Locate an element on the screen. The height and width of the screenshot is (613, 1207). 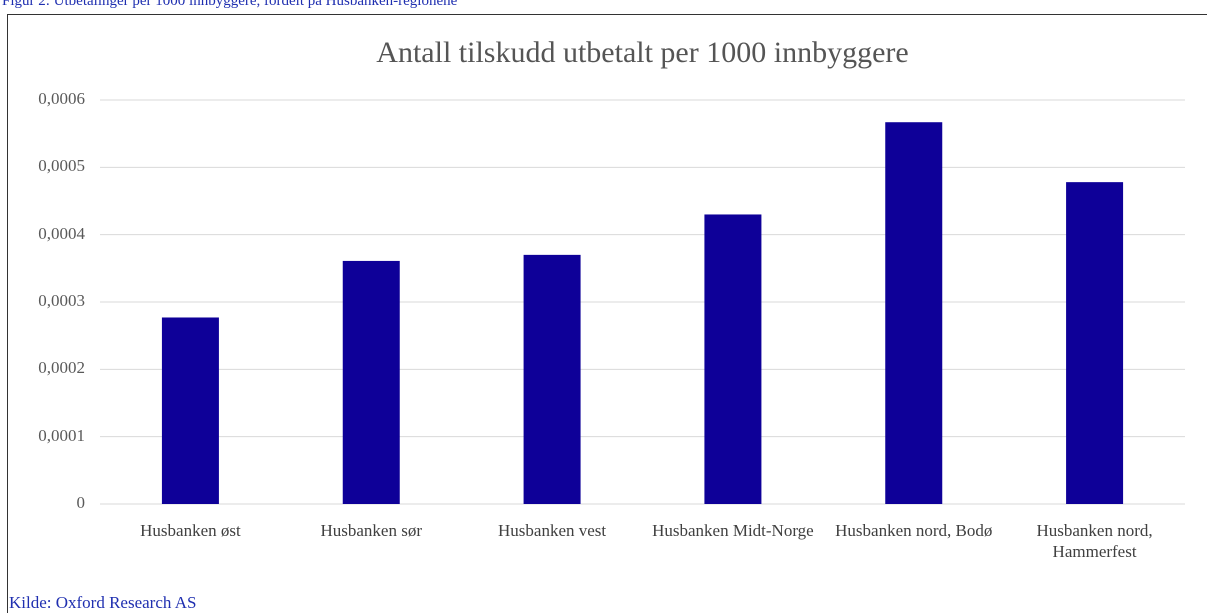
source-note: Kilde: Oxford Research AS is located at coordinates (103, 602).